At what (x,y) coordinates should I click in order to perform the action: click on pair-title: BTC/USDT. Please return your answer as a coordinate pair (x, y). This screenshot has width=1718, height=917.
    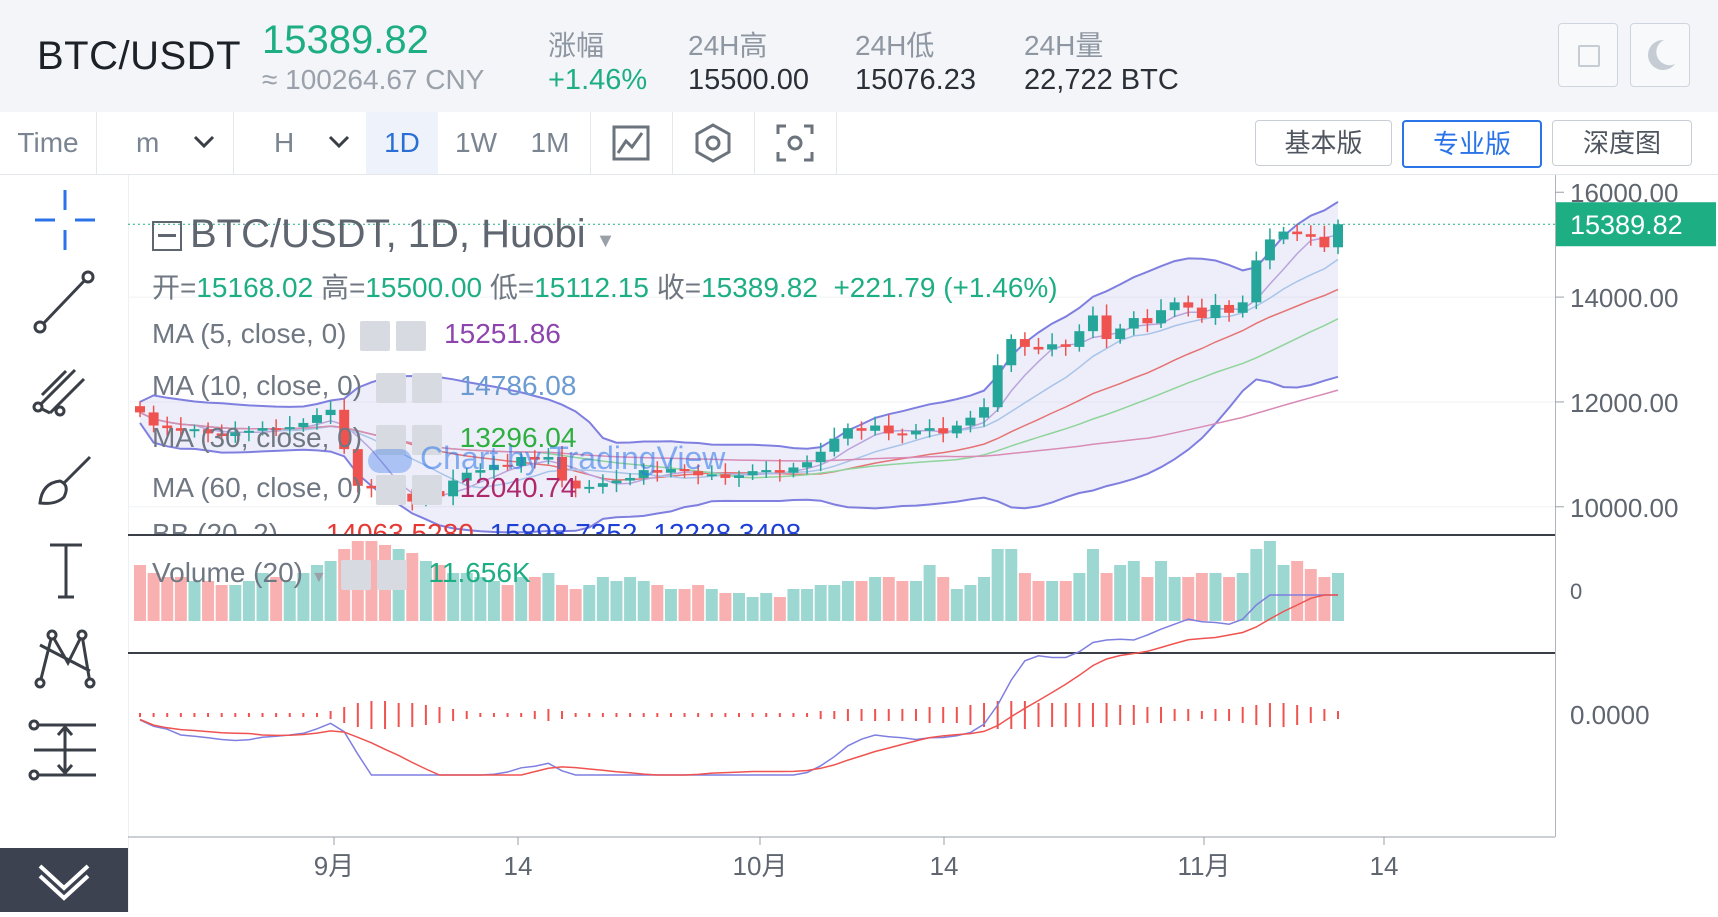
    Looking at the image, I should click on (139, 56).